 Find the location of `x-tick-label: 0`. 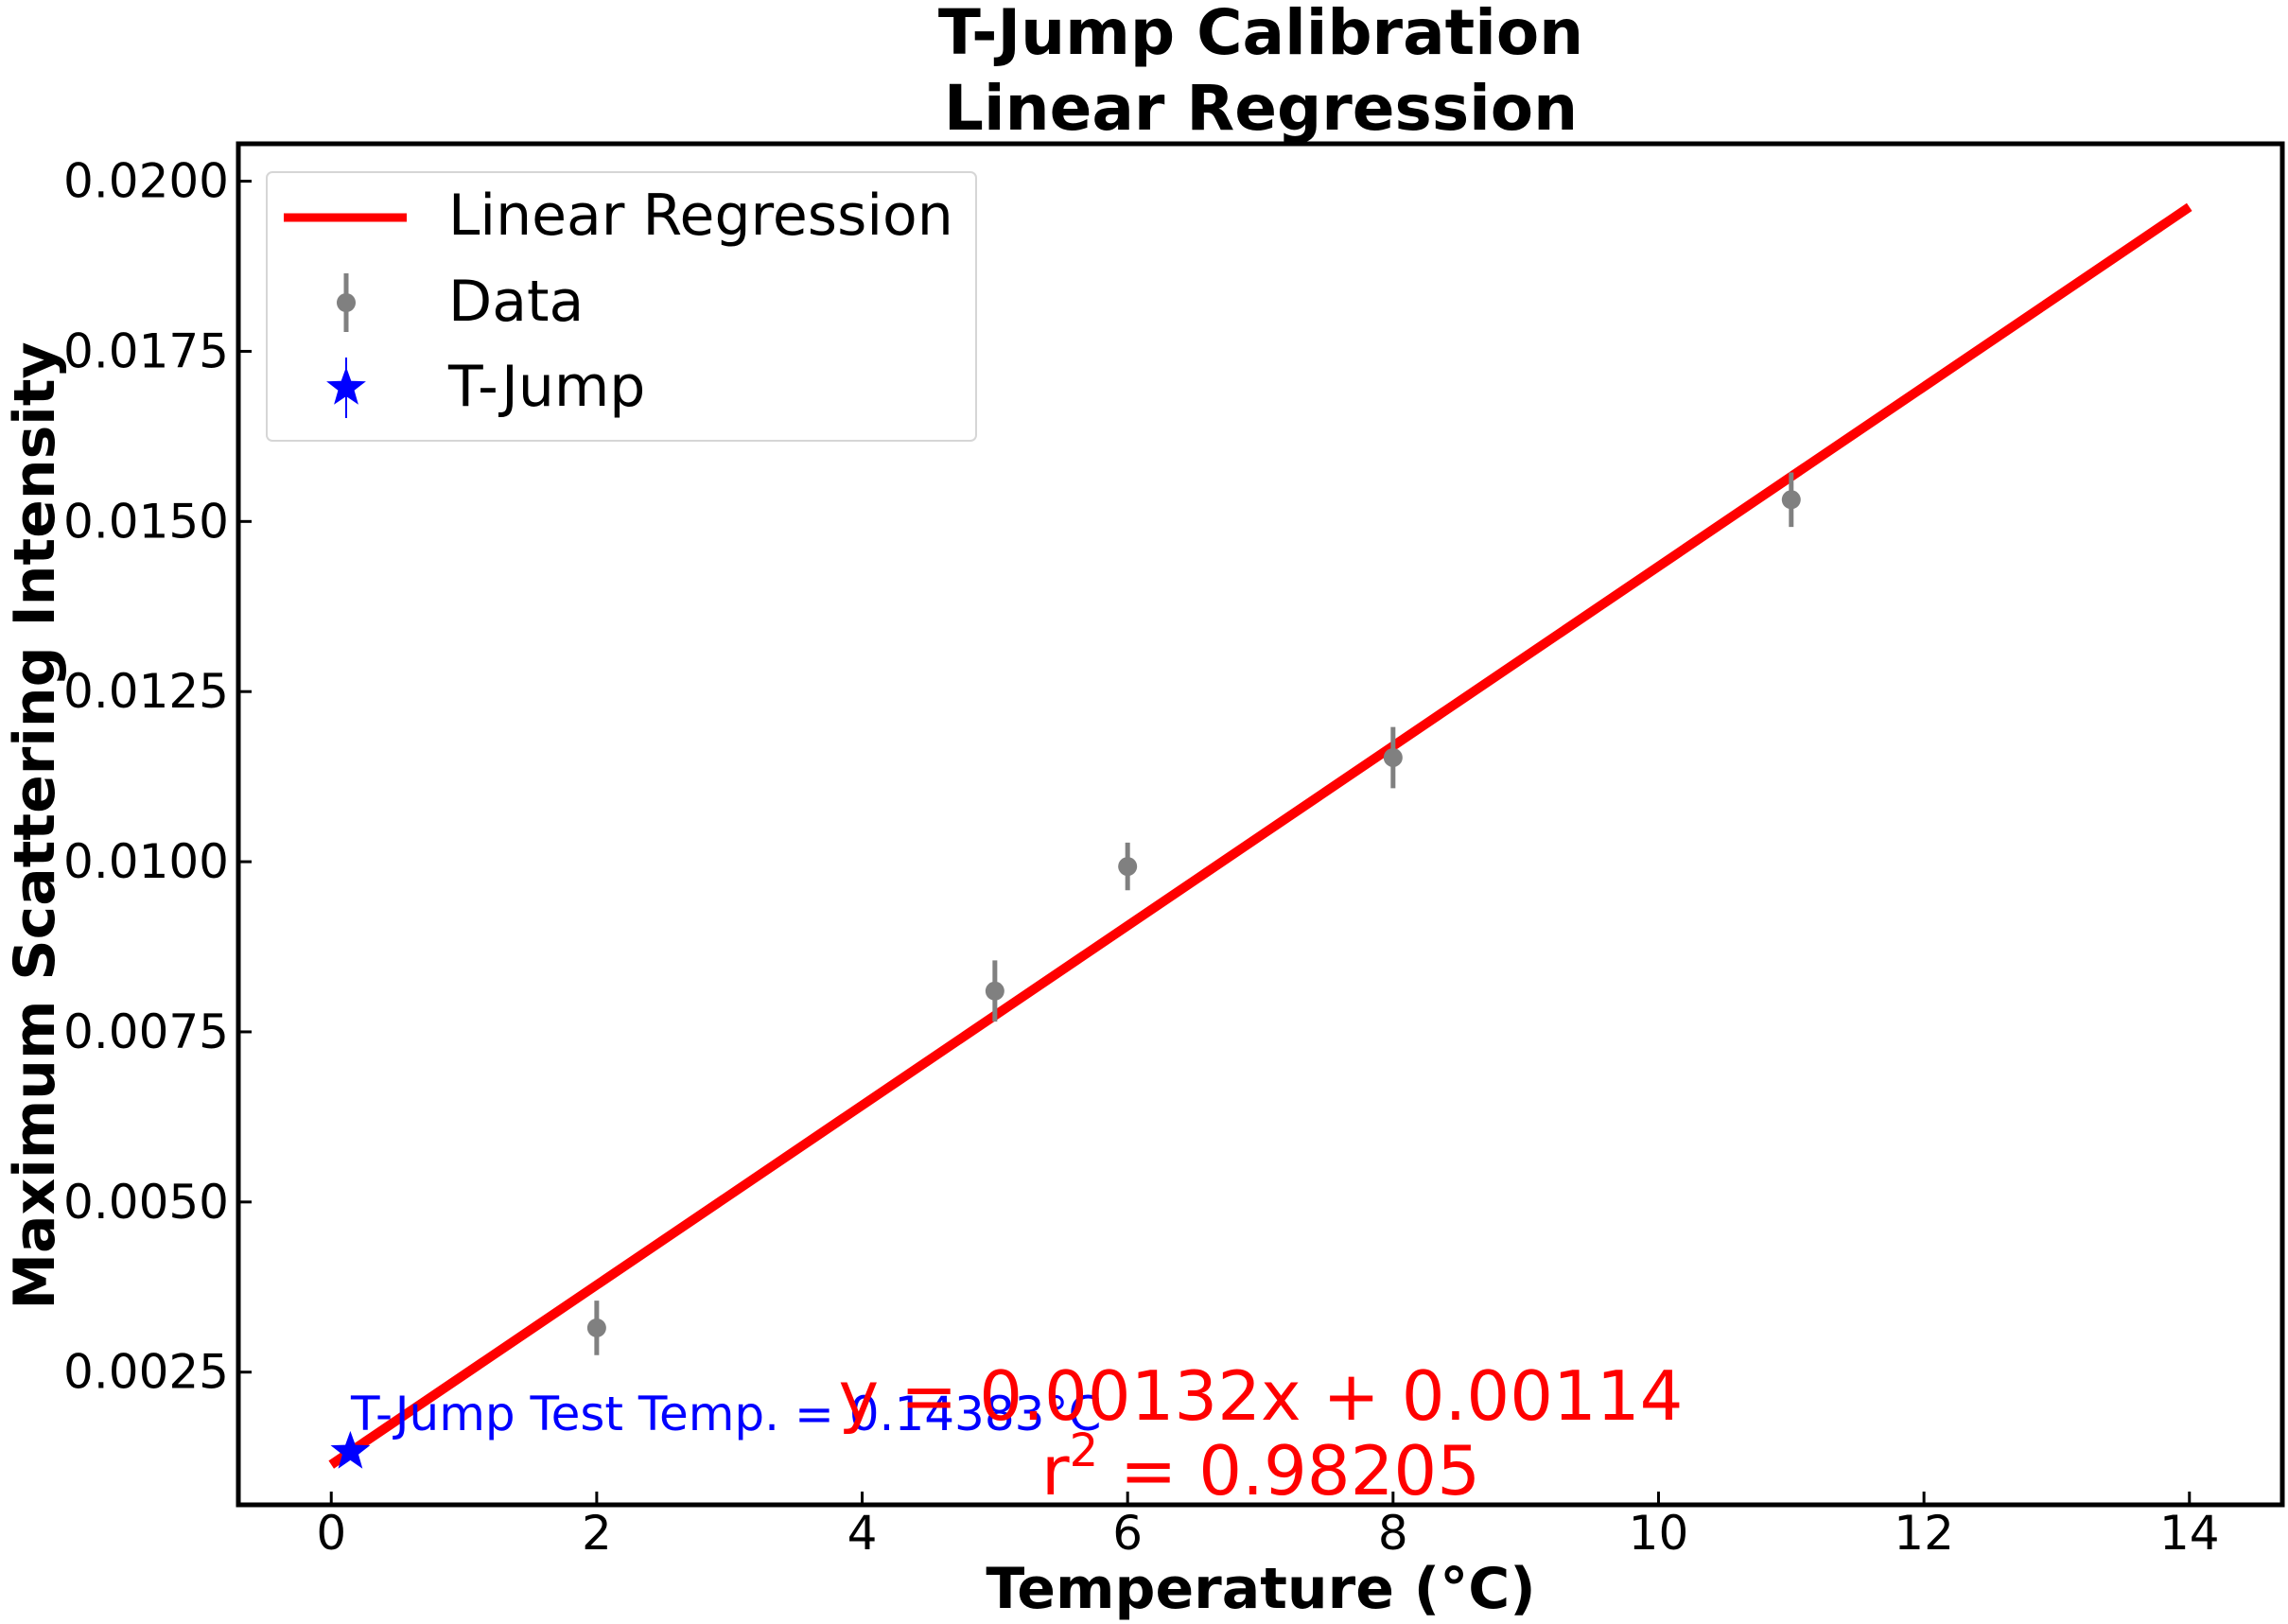

x-tick-label: 0 is located at coordinates (331, 1533).